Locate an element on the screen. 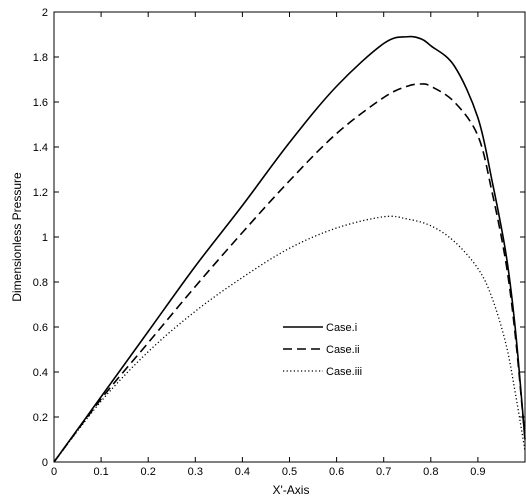 Image resolution: width=526 pixels, height=499 pixels. legend-label-1: Case.i is located at coordinates (341, 328).